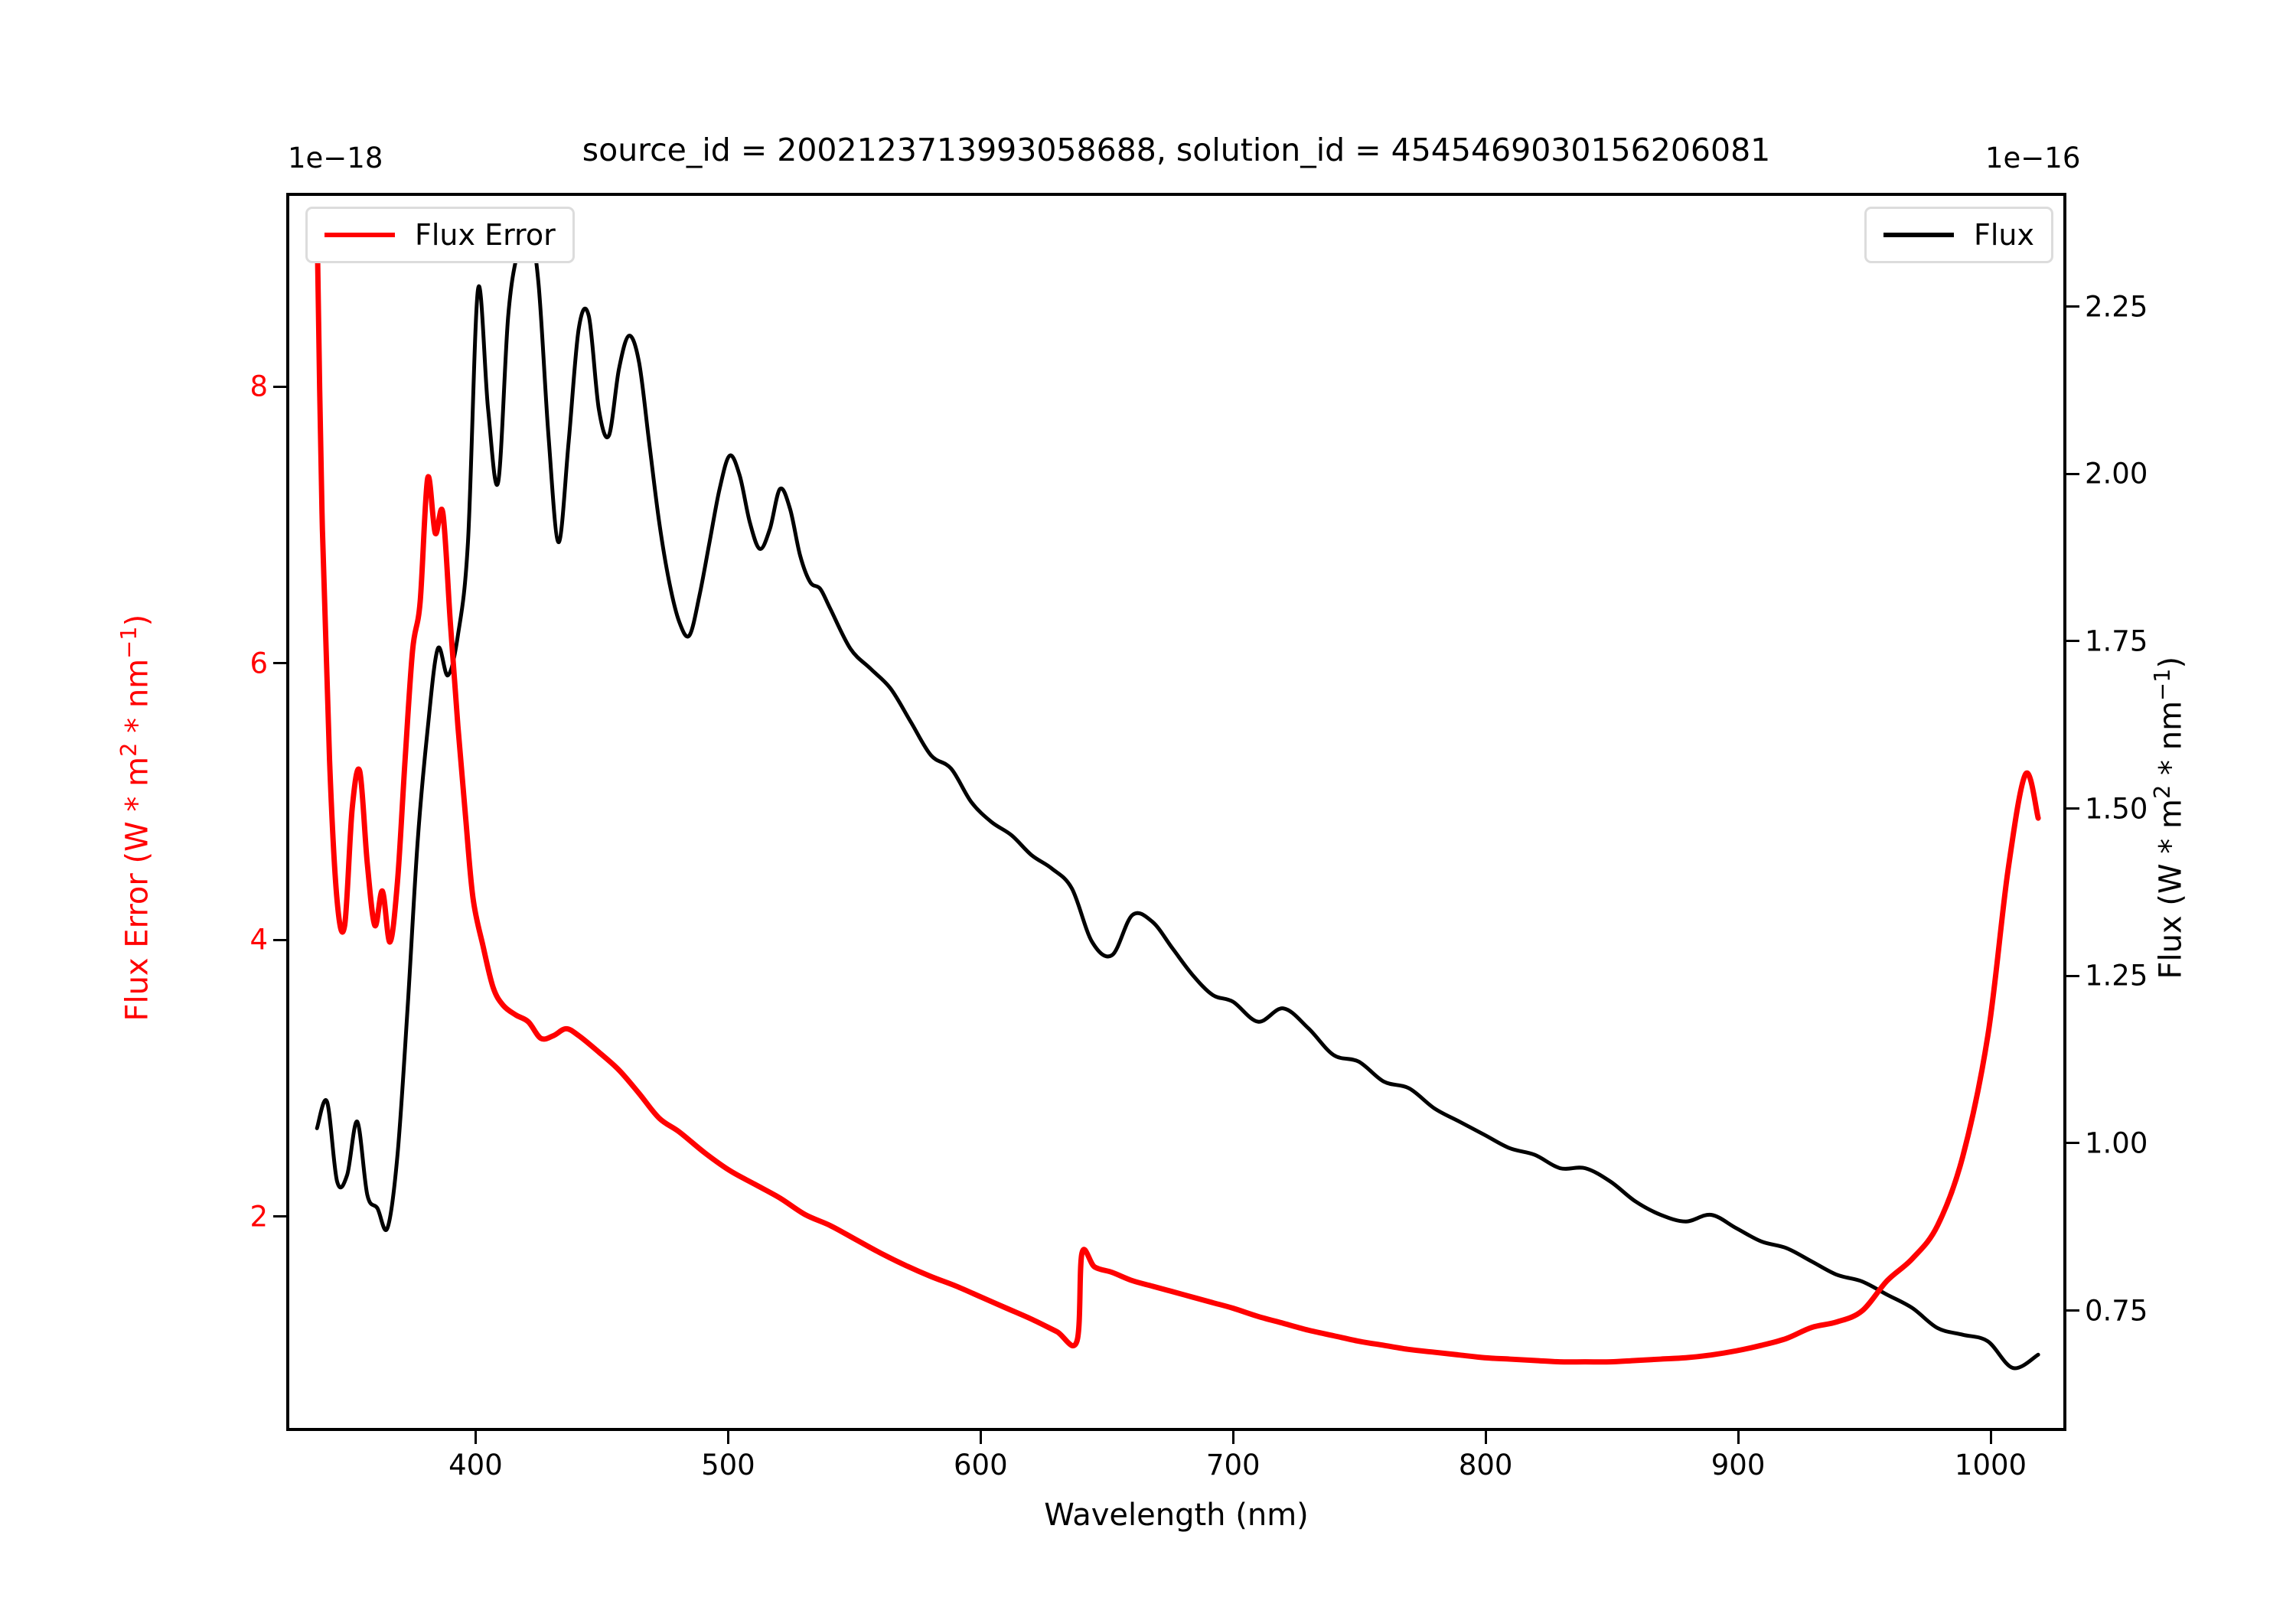 This screenshot has height=1607, width=2296. Describe the element at coordinates (1233, 1465) in the screenshot. I see `x-tick-label: 700` at that location.